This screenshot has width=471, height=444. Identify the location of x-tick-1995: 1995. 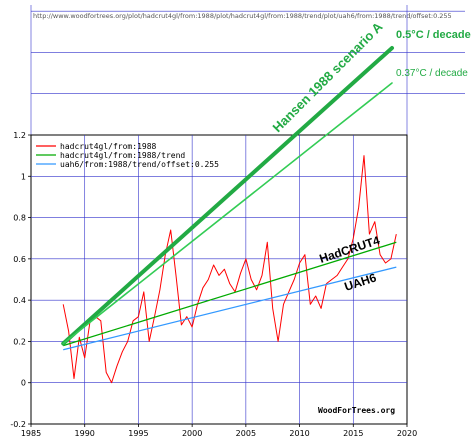
(138, 433).